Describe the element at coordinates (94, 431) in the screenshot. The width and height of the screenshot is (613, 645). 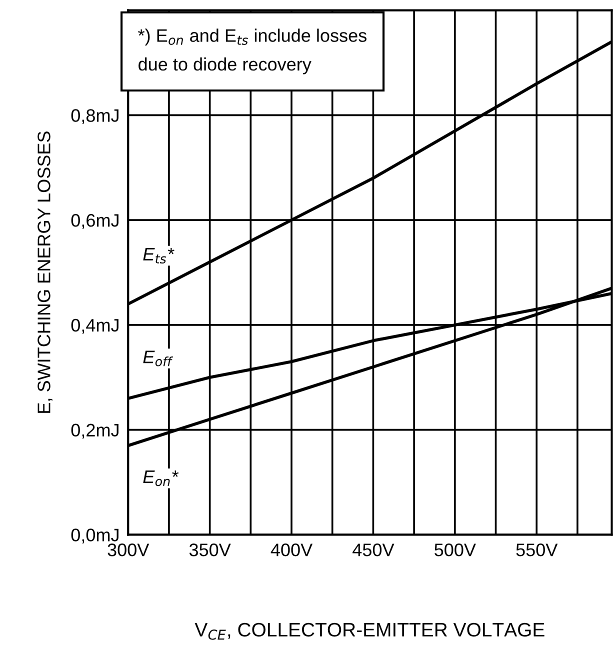
I see `y-tick-label: 0,2mJ` at that location.